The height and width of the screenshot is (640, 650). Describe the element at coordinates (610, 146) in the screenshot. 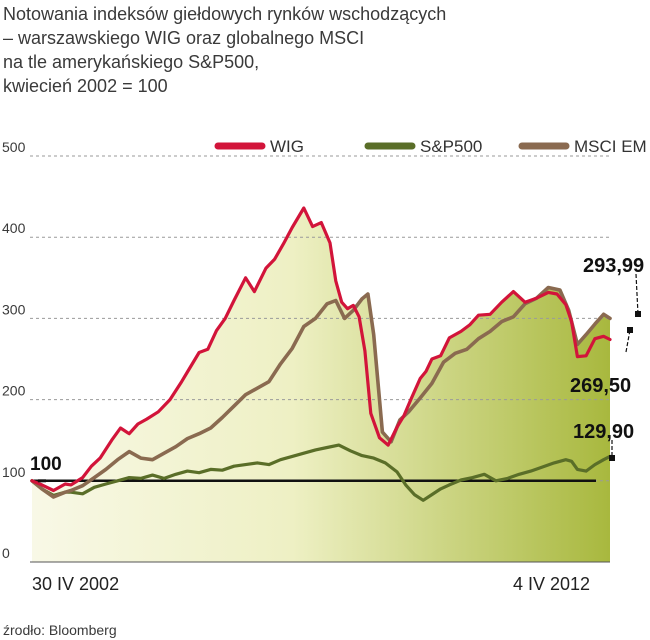

I see `legend-label-msci: MSCI EM` at that location.